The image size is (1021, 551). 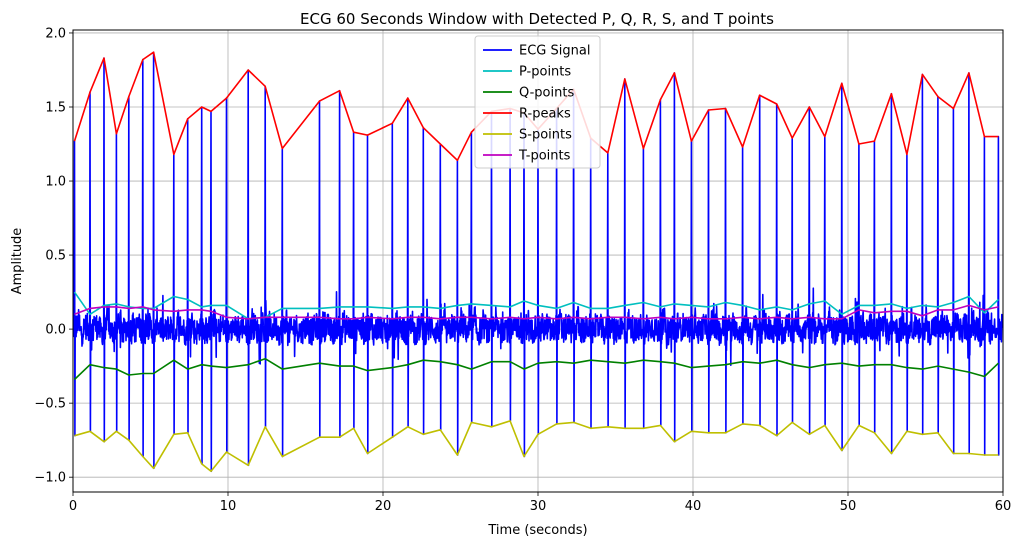 I want to click on x-tick-label: 60, so click(x=1003, y=506).